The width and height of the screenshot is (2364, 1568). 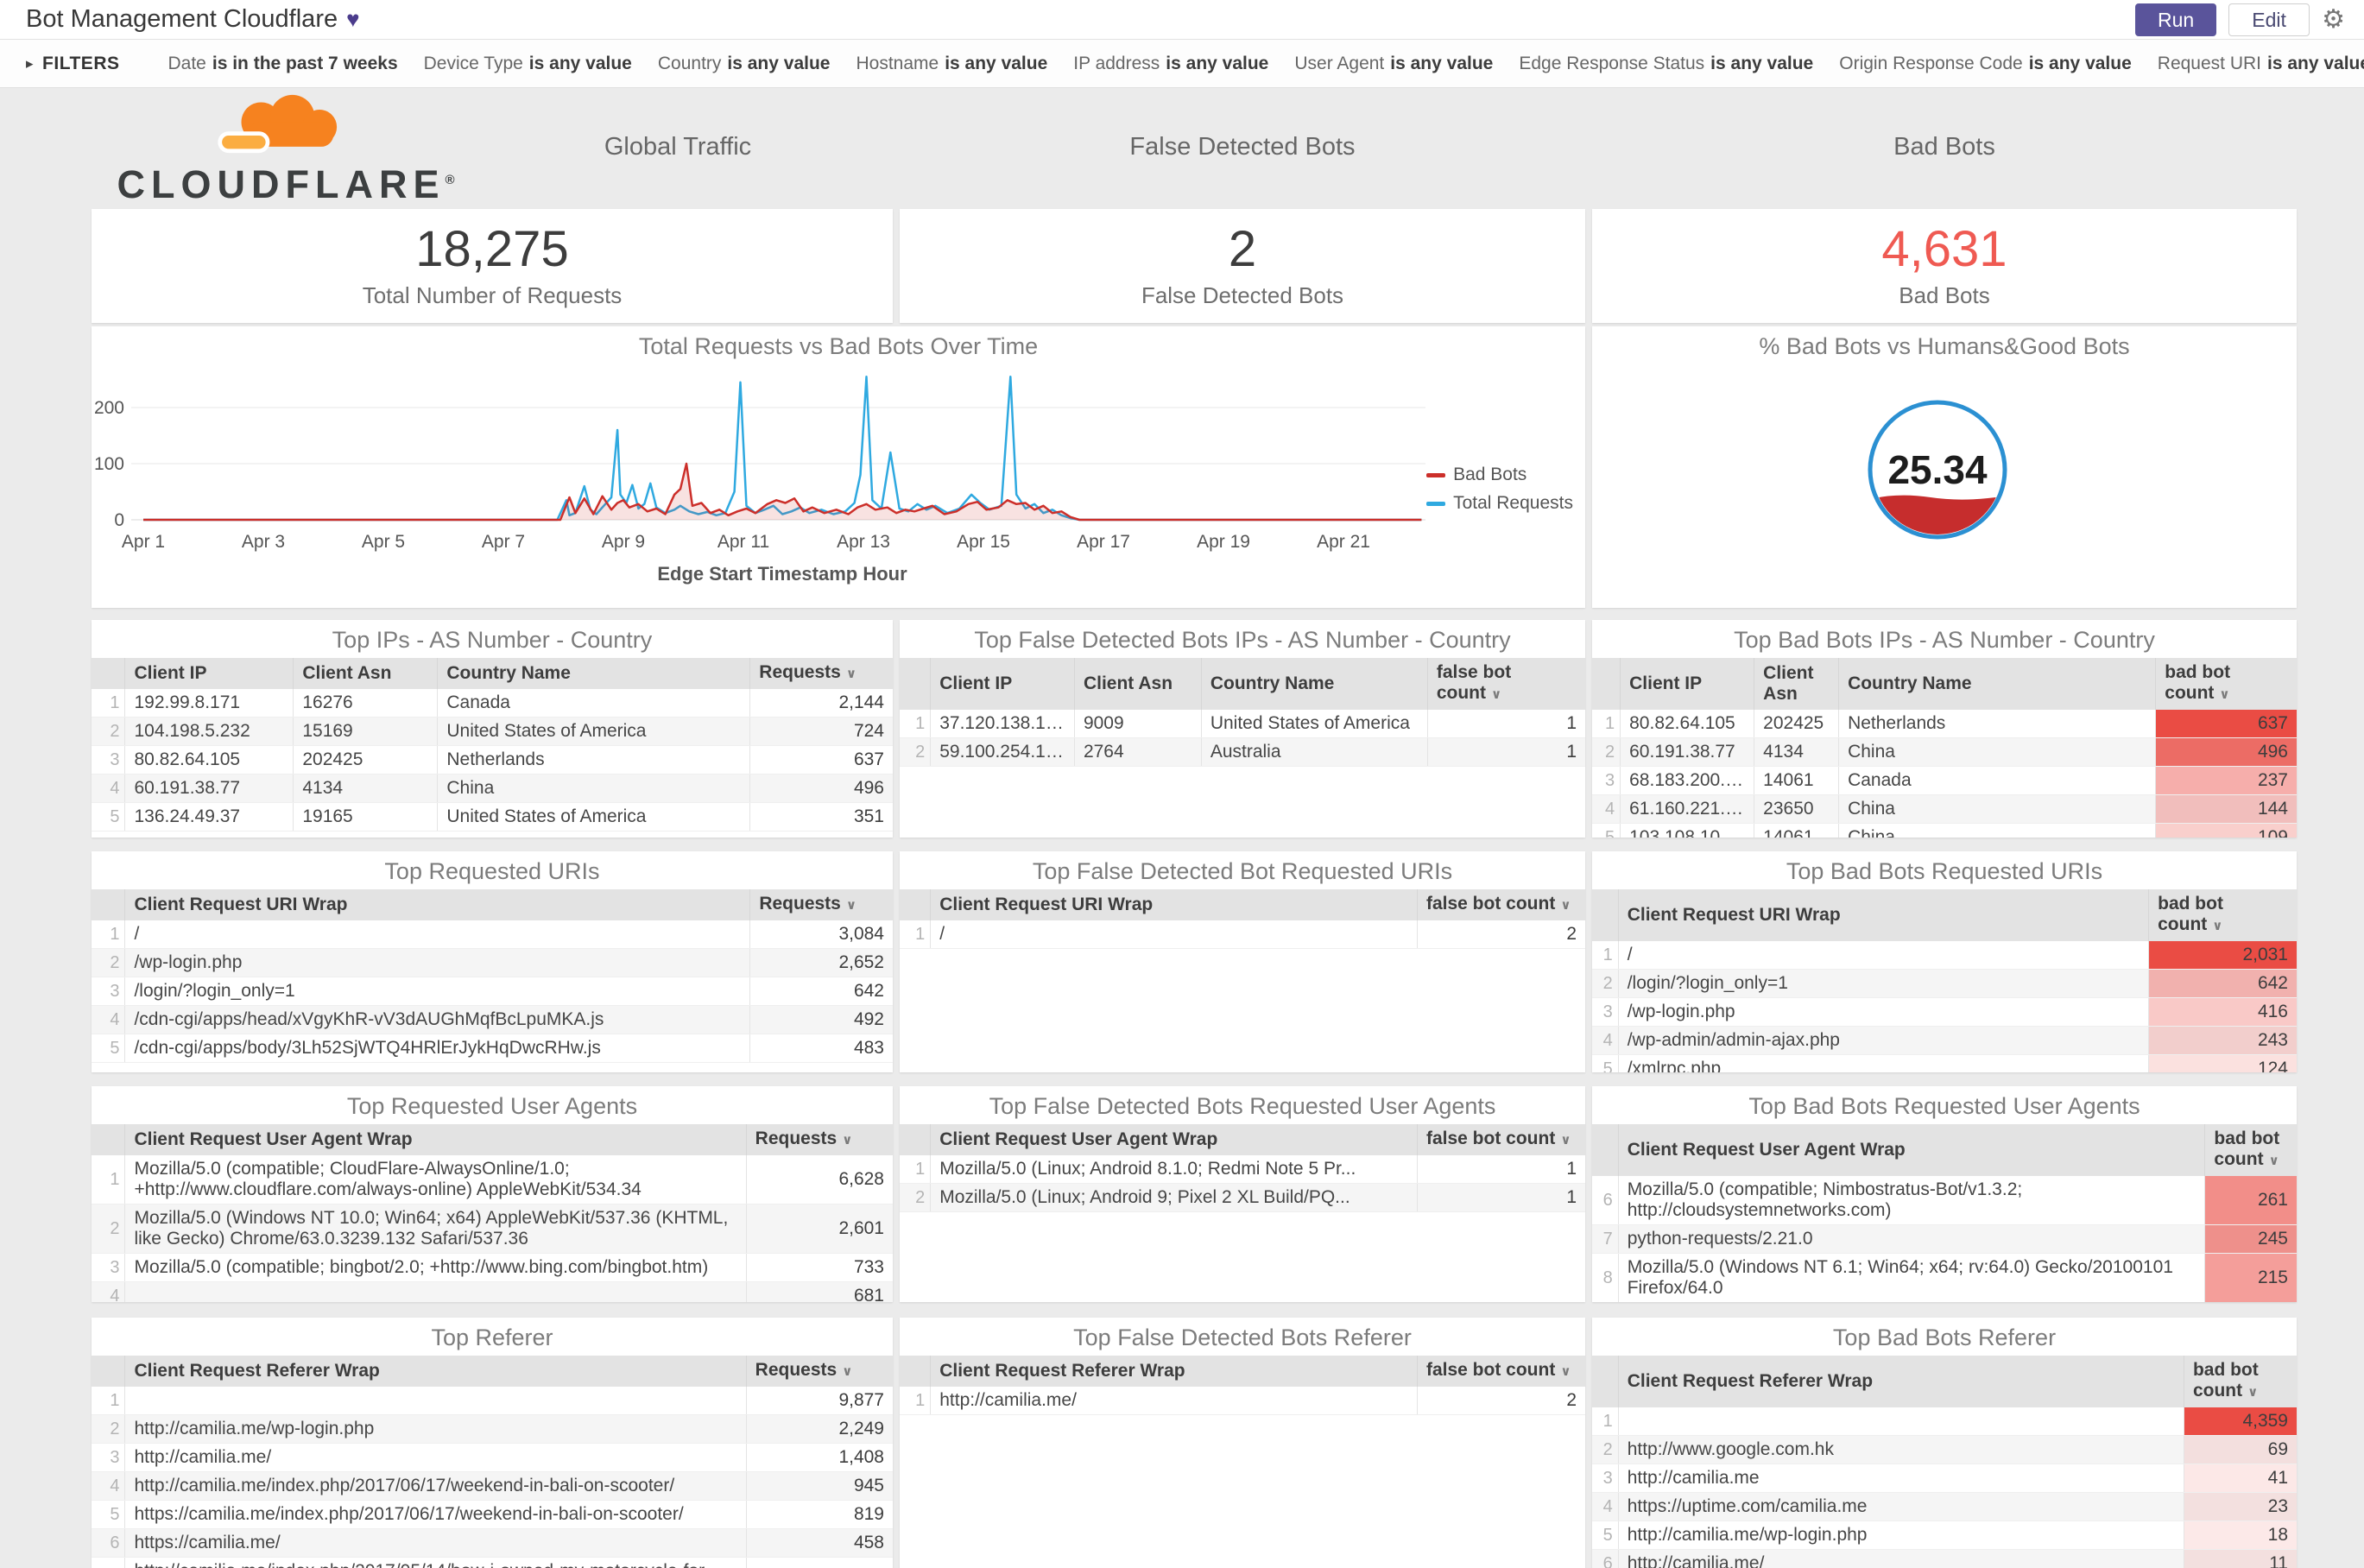 What do you see at coordinates (1883, 1041) in the screenshot?
I see `table-cell: /wp-admin/admin-ajax.php` at bounding box center [1883, 1041].